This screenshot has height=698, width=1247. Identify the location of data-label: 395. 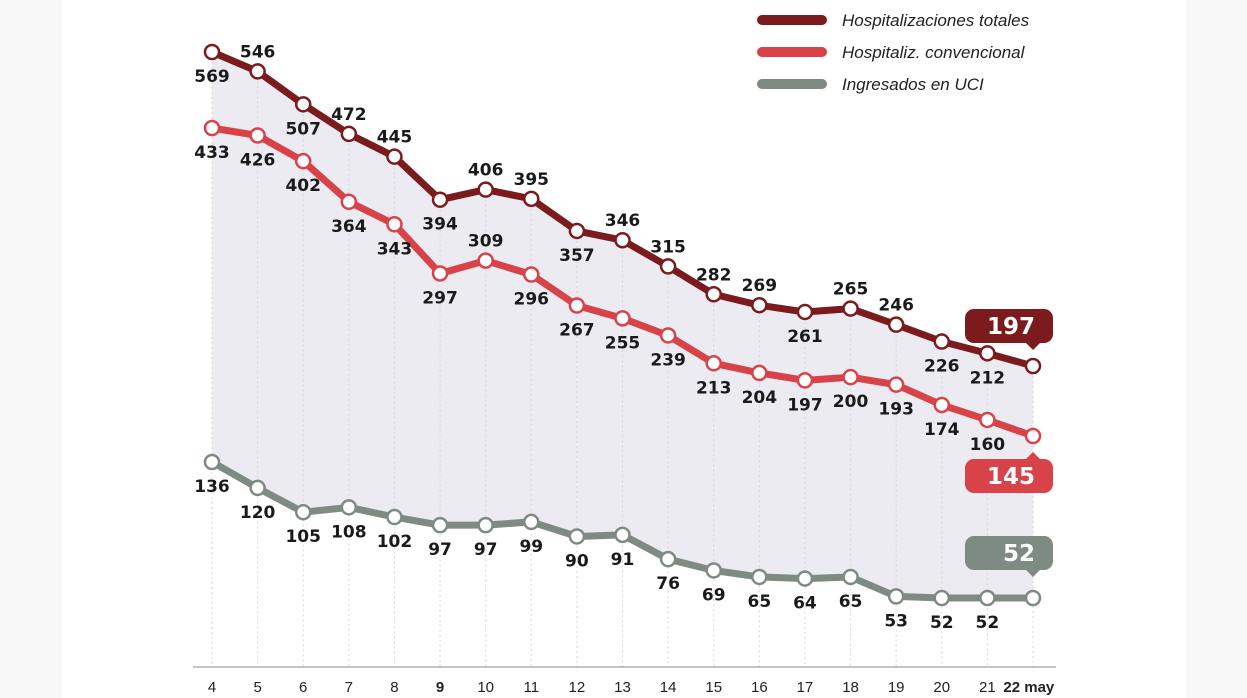
(532, 180).